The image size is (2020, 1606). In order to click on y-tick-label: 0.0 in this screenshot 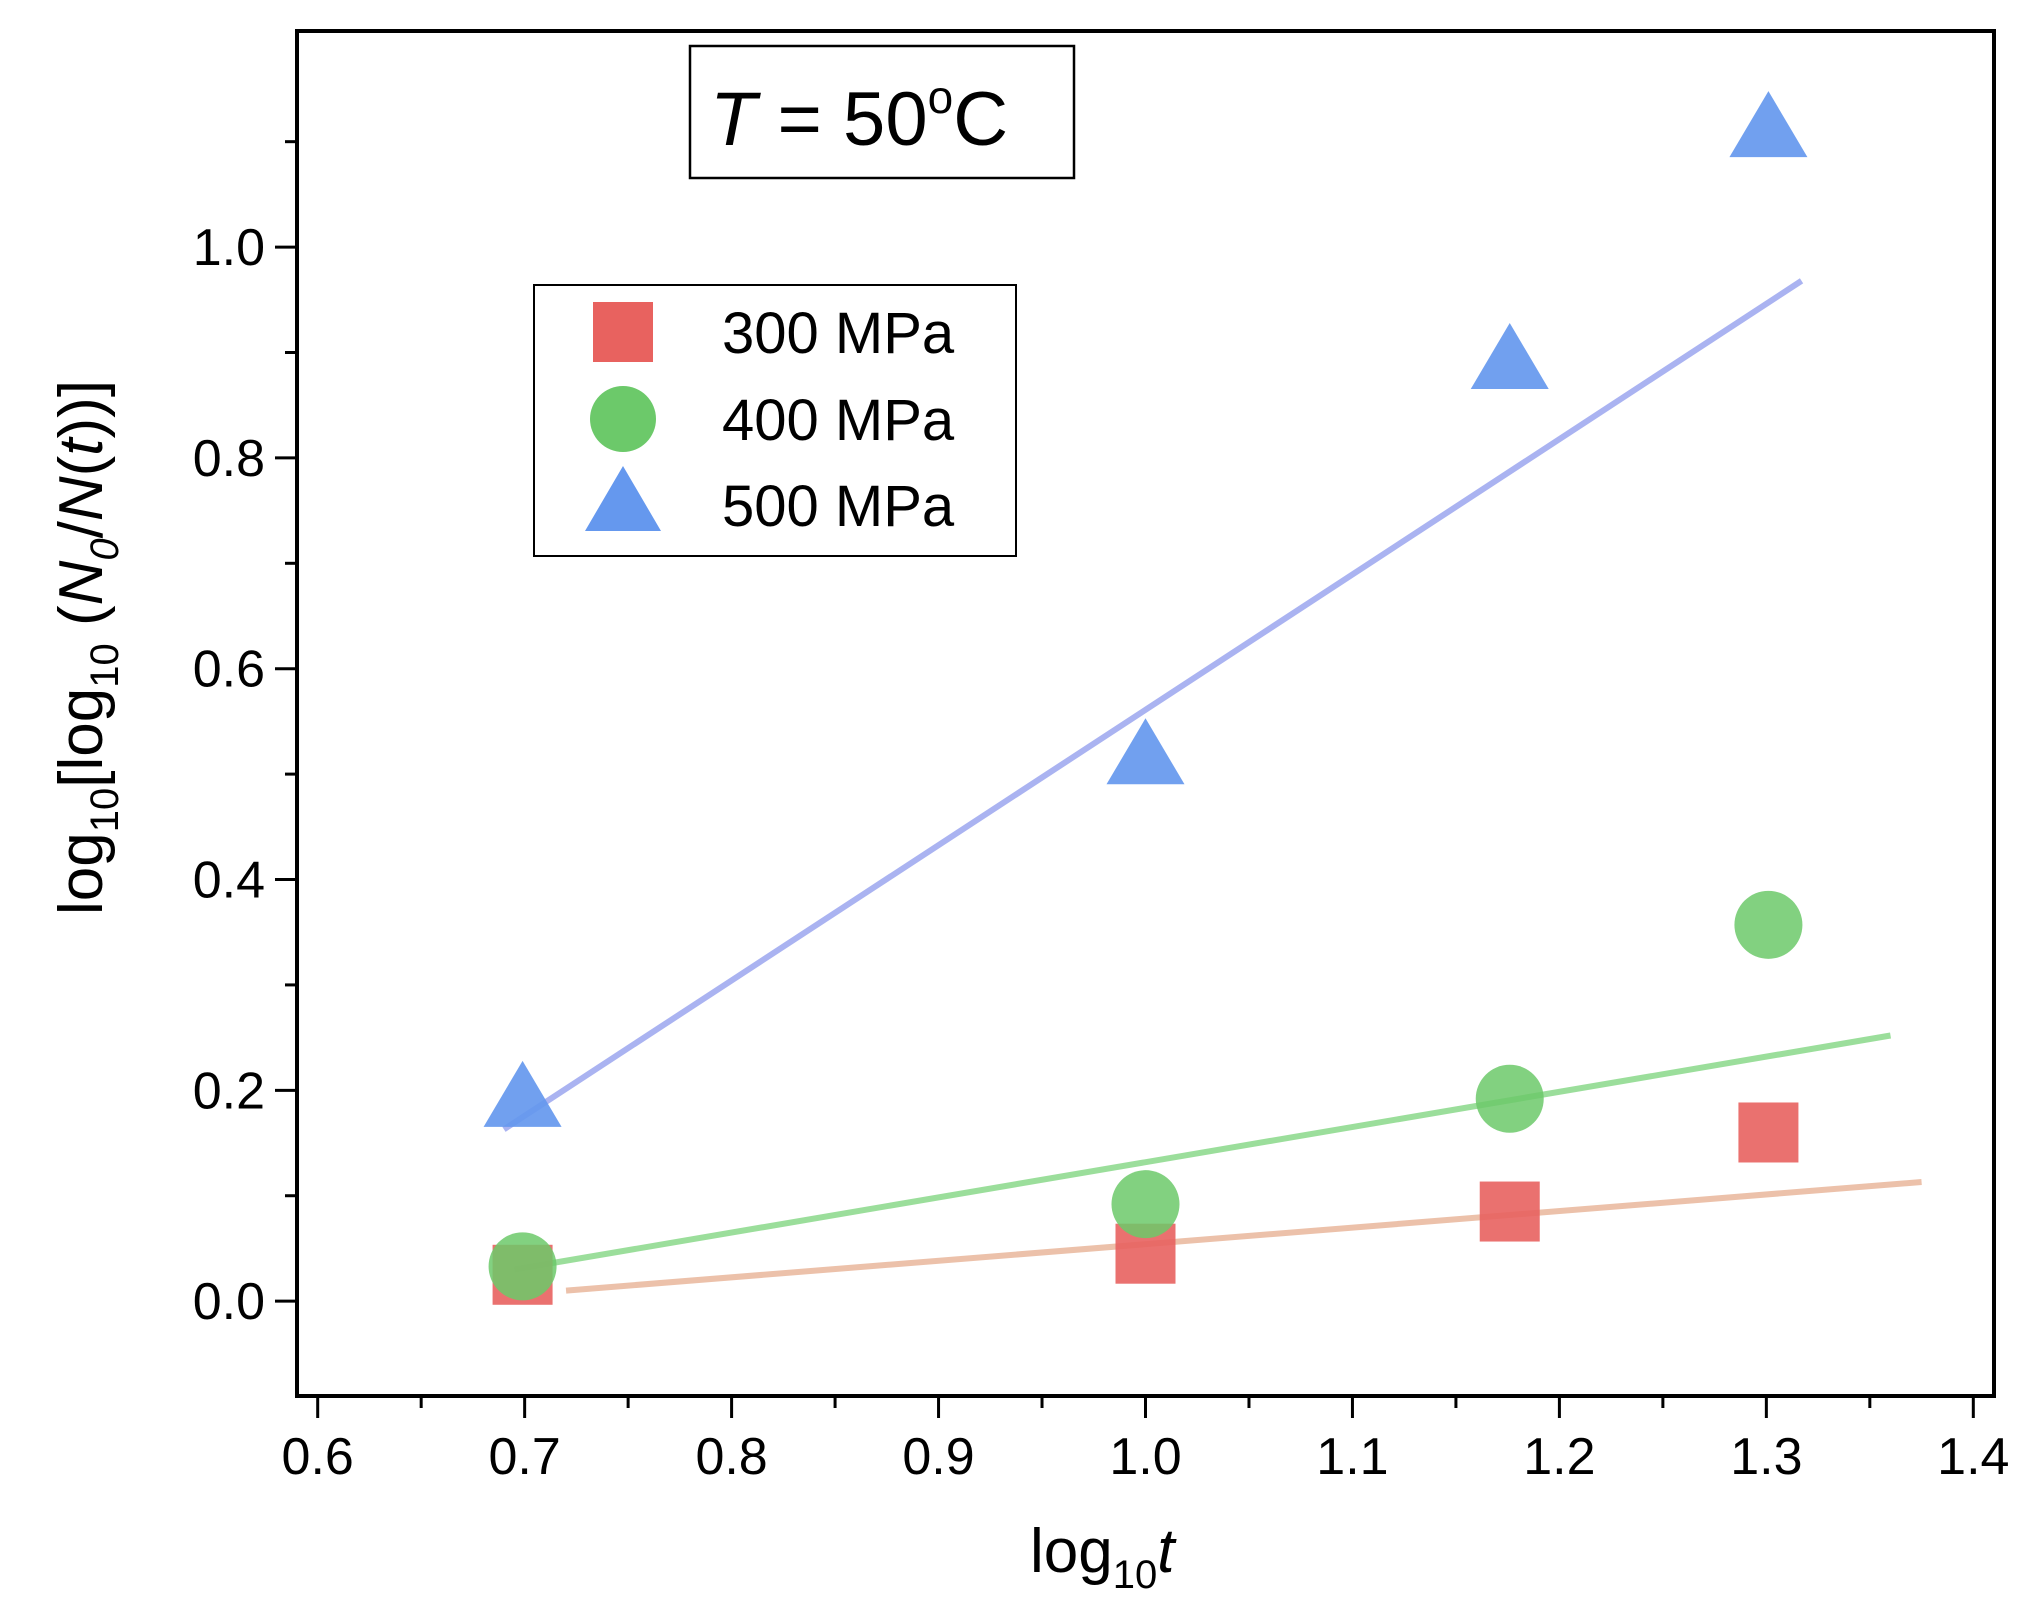, I will do `click(229, 1302)`.